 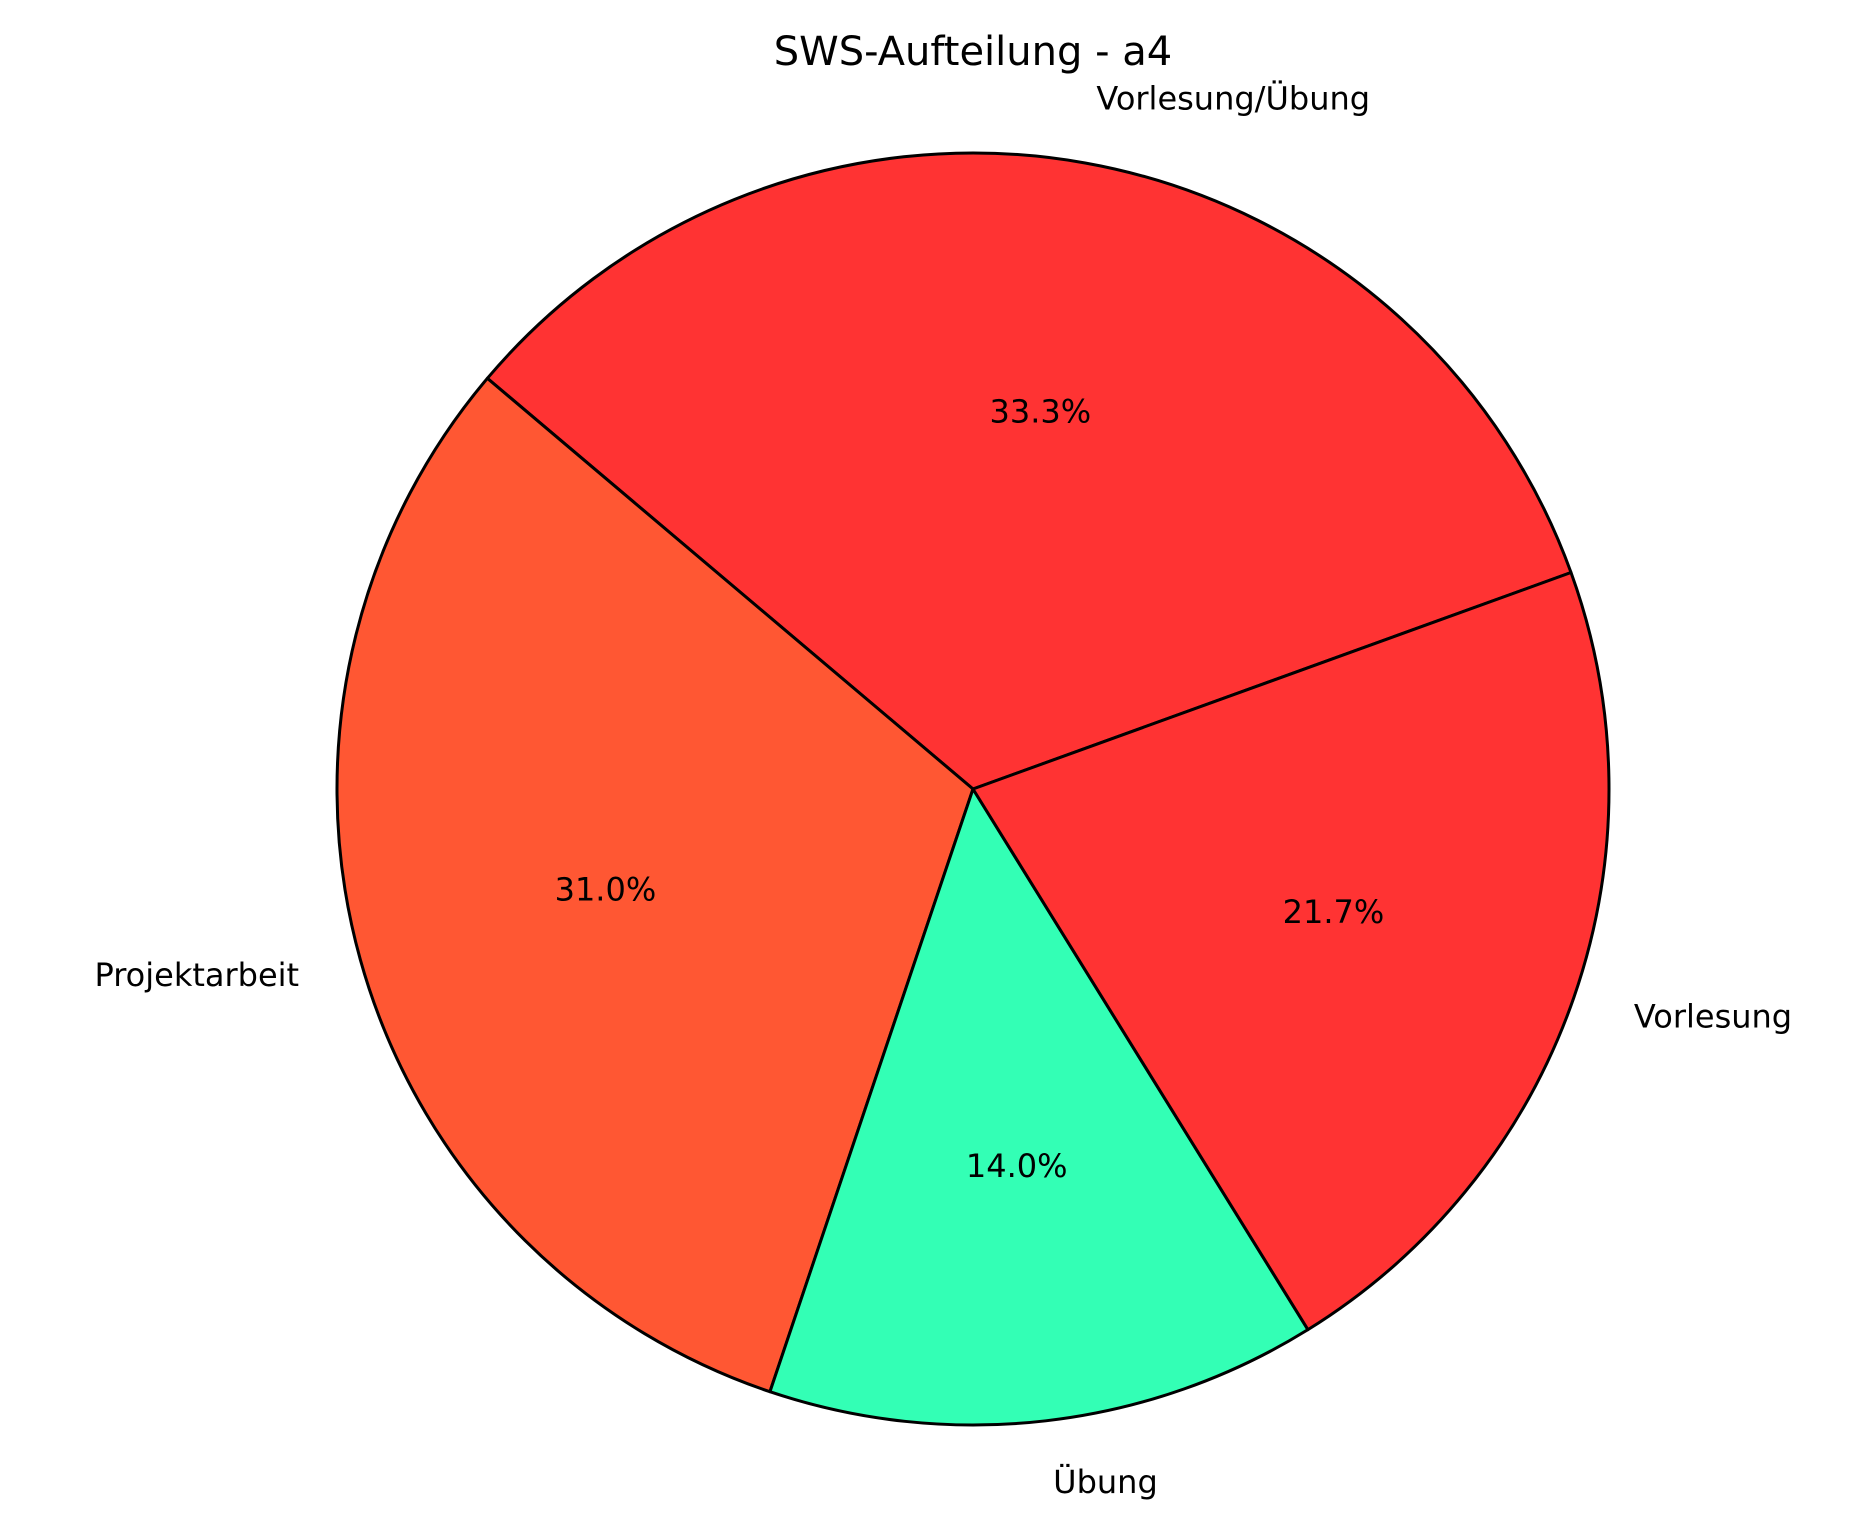 What do you see at coordinates (196, 975) in the screenshot?
I see `slice-label: Projektarbeit` at bounding box center [196, 975].